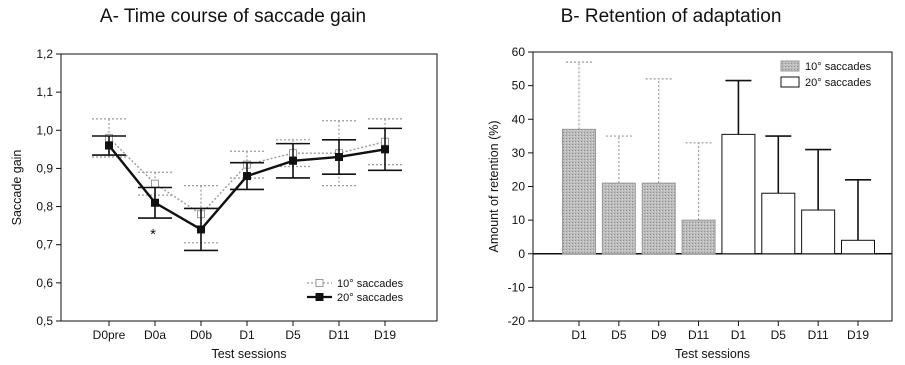  Describe the element at coordinates (519, 220) in the screenshot. I see `y-tick-label: 10` at that location.